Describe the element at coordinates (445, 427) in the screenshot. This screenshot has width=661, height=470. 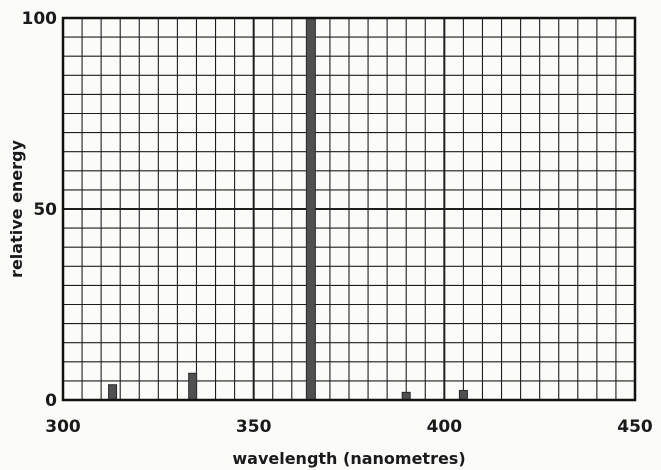
I see `x-tick-label: 400` at that location.